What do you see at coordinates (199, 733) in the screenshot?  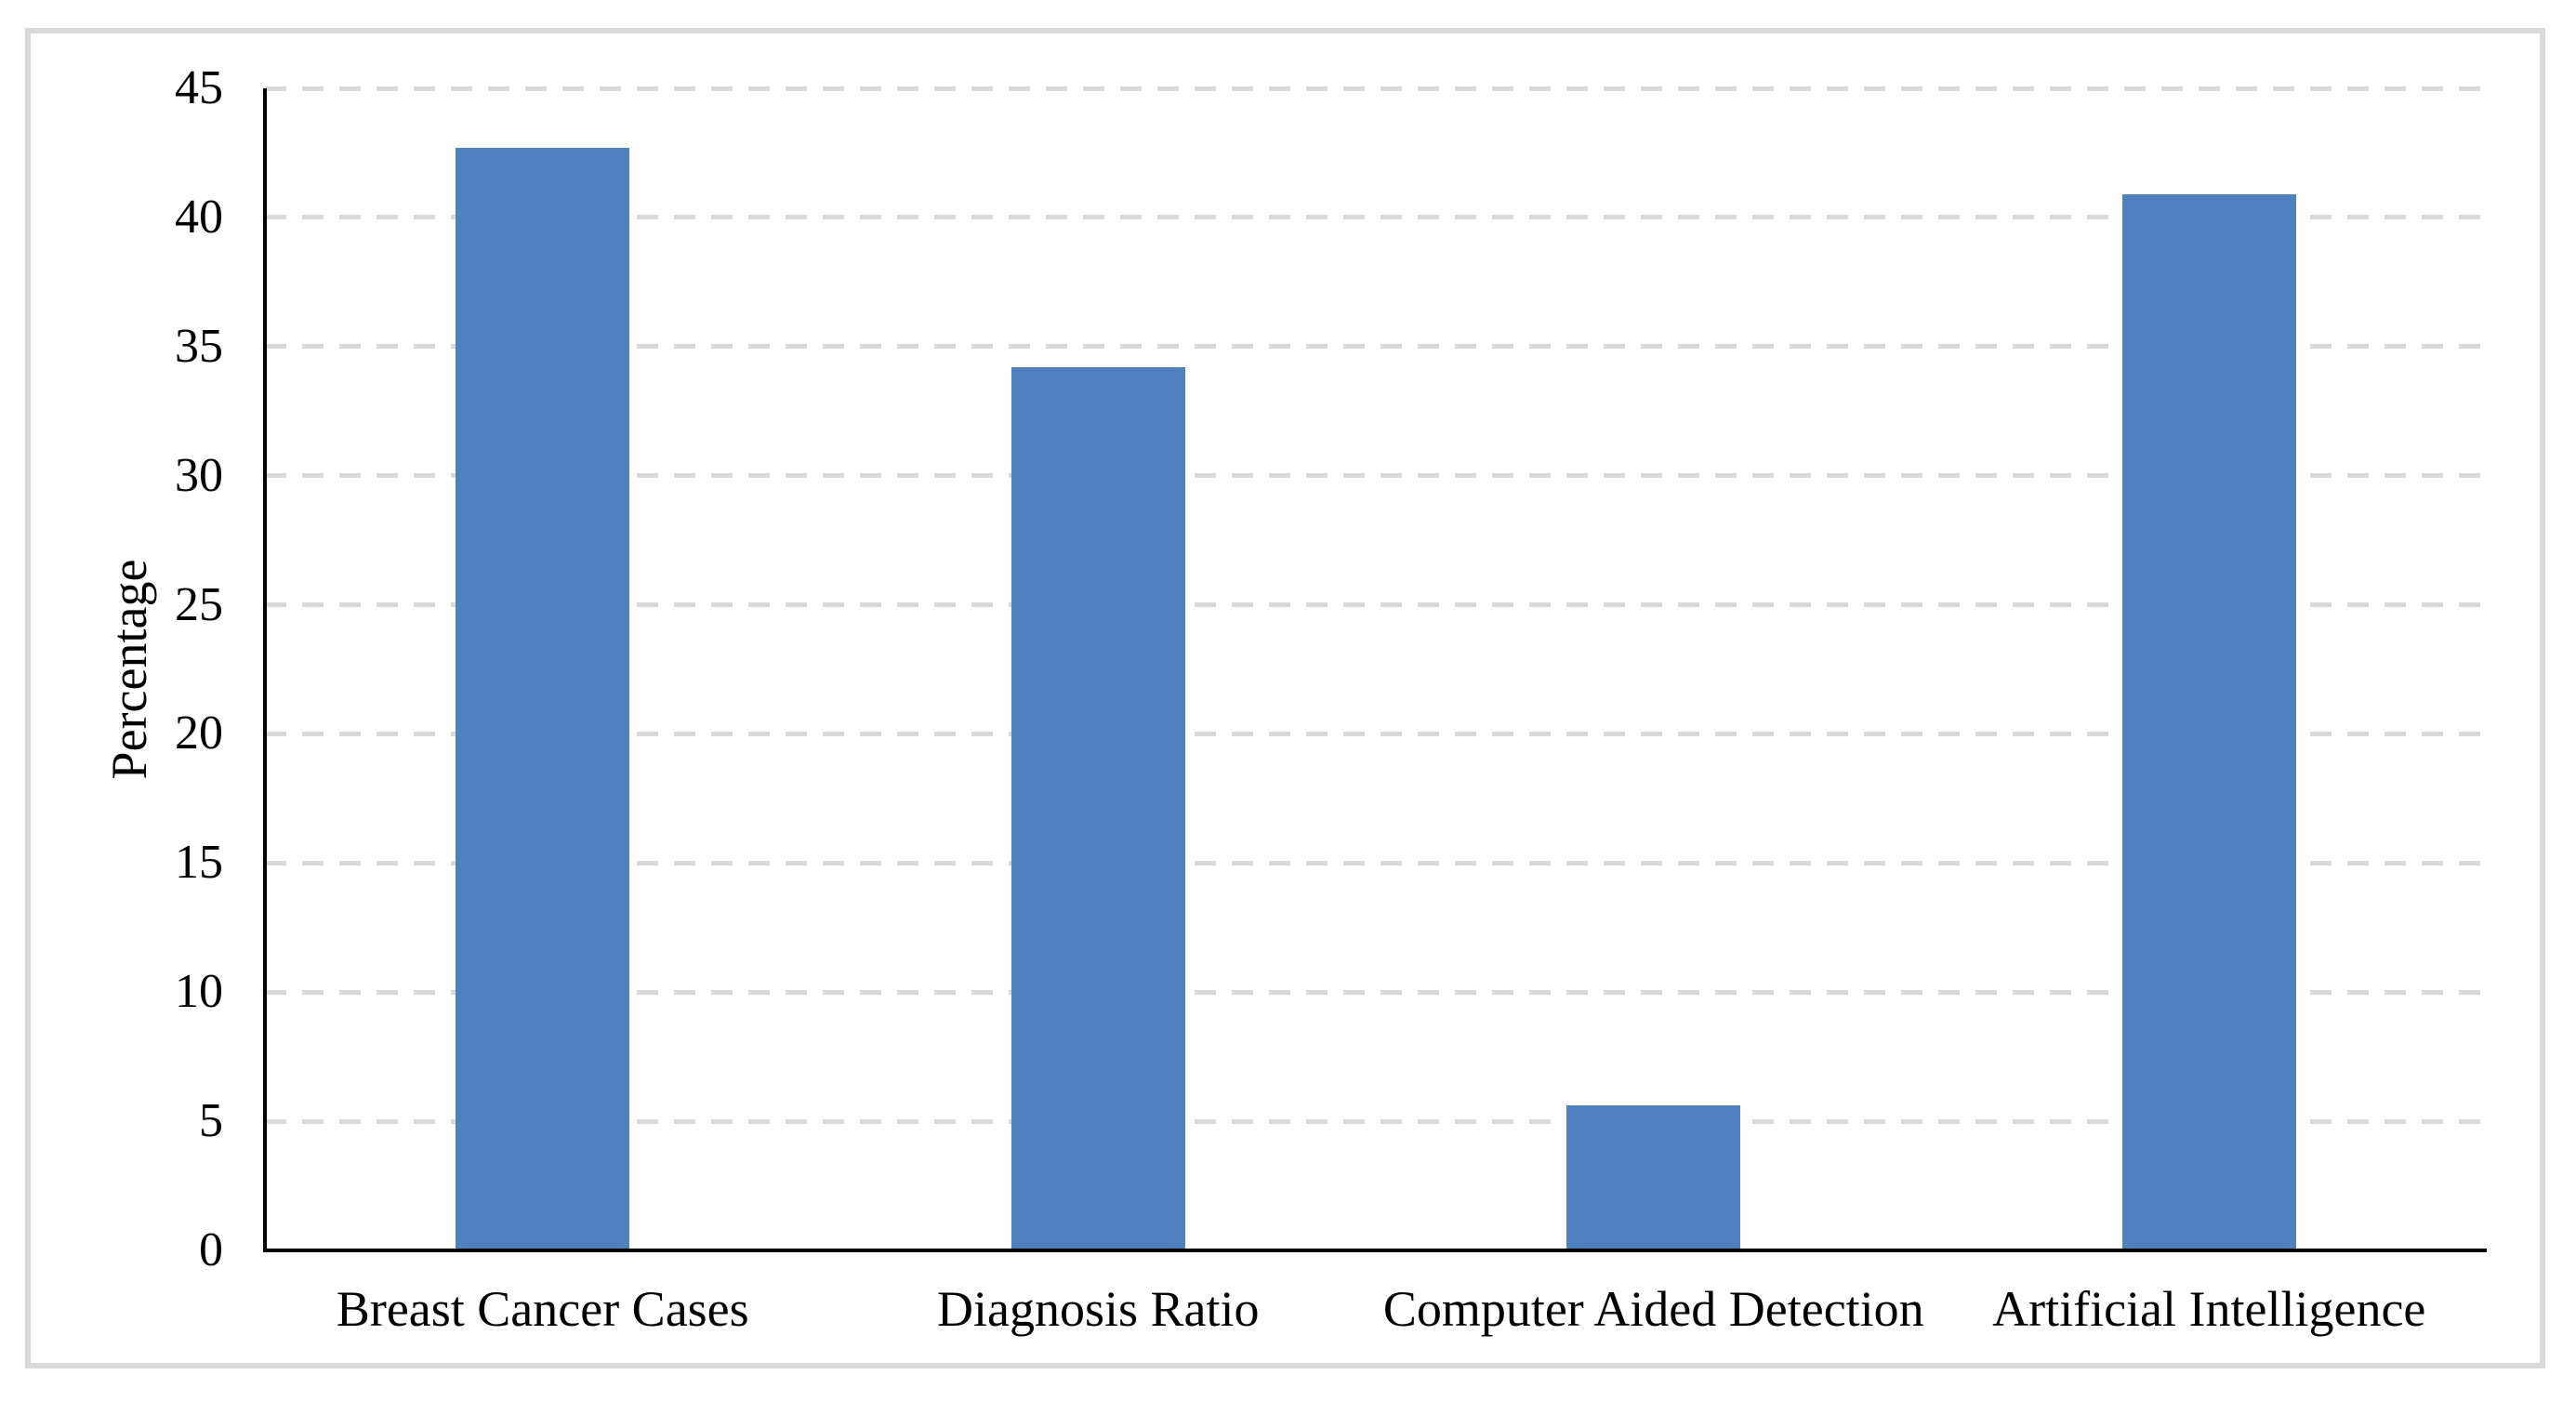 I see `y-tick-label: 20` at bounding box center [199, 733].